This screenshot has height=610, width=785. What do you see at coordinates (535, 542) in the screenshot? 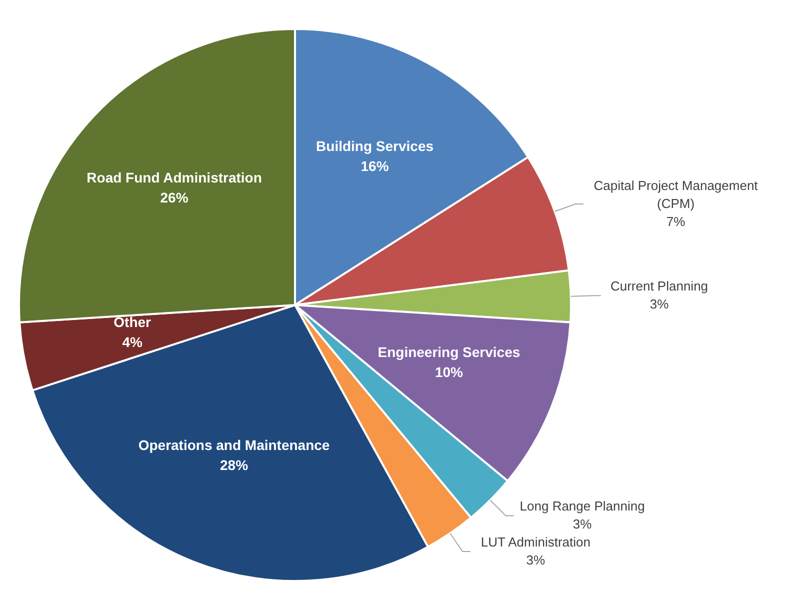
I see `slice-label: LUT Administration` at bounding box center [535, 542].